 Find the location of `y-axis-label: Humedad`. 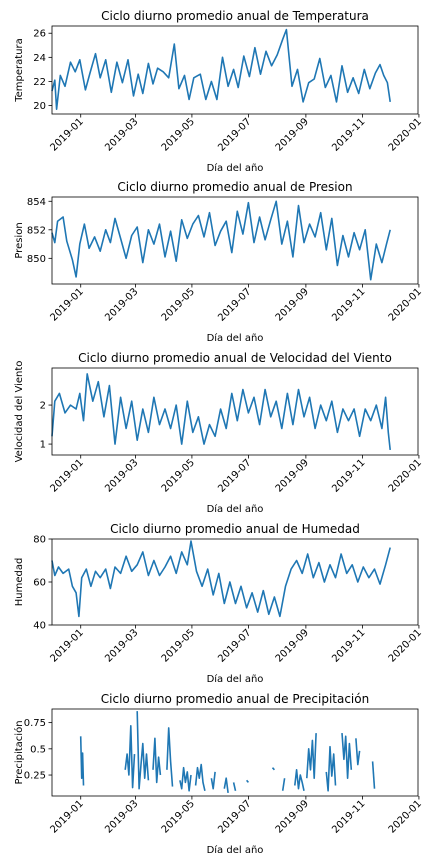

y-axis-label: Humedad is located at coordinates (19, 582).